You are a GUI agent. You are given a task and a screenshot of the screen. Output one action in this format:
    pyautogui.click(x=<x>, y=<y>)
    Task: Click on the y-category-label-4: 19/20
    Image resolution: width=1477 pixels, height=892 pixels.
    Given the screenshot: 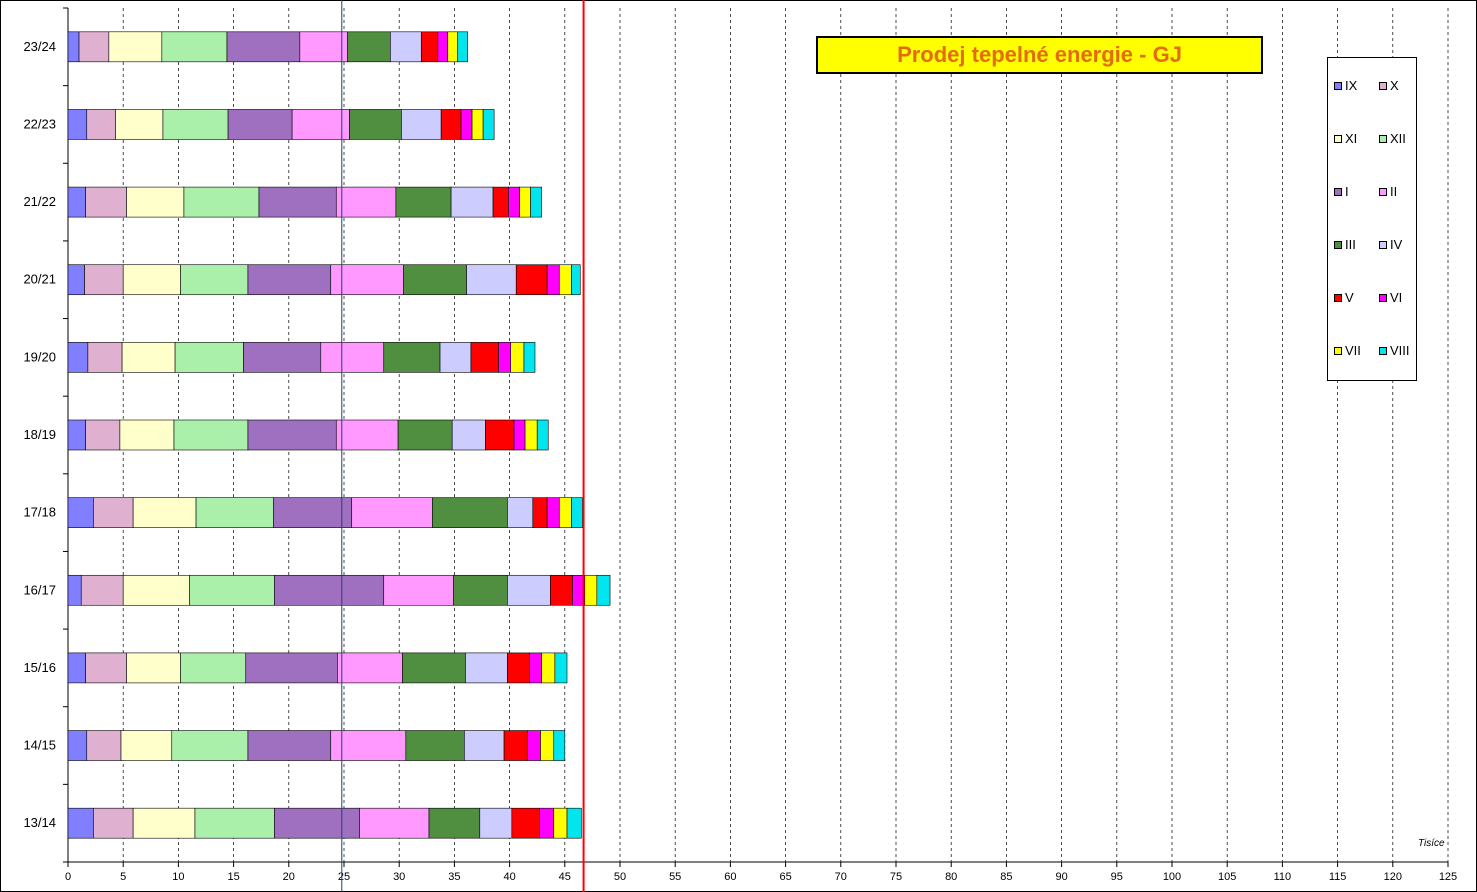 What is the action you would take?
    pyautogui.click(x=39, y=356)
    